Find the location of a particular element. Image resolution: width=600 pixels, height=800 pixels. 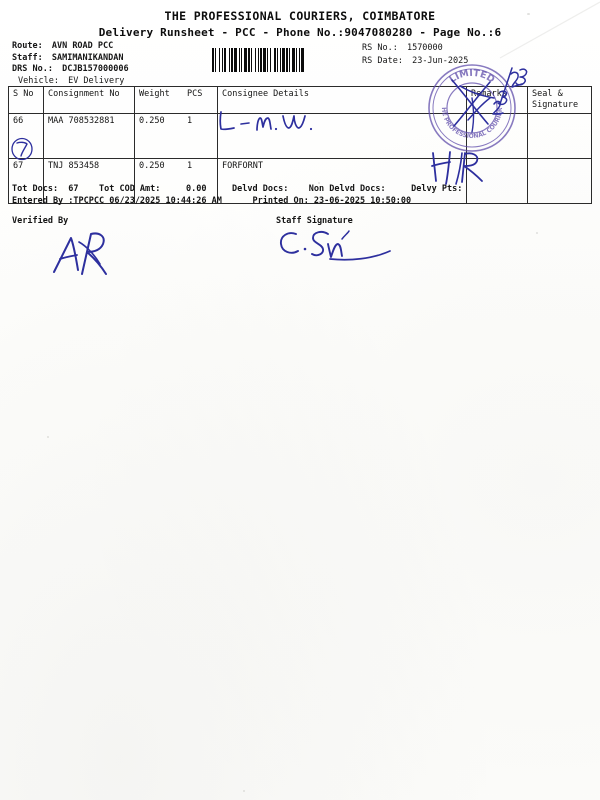

vehicle-line: Vehicle: EV Delivery is located at coordinates (70, 82).